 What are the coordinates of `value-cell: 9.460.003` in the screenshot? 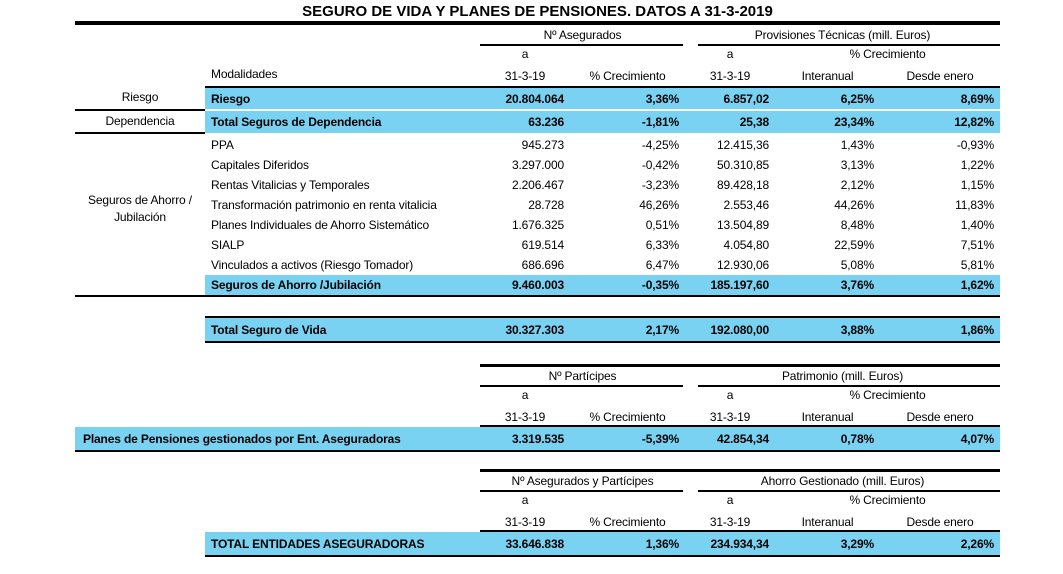 It's located at (537, 285).